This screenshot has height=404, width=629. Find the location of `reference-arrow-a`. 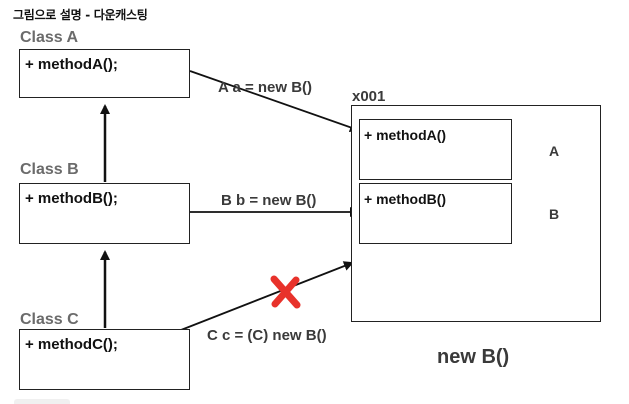

reference-arrow-a is located at coordinates (274, 101).